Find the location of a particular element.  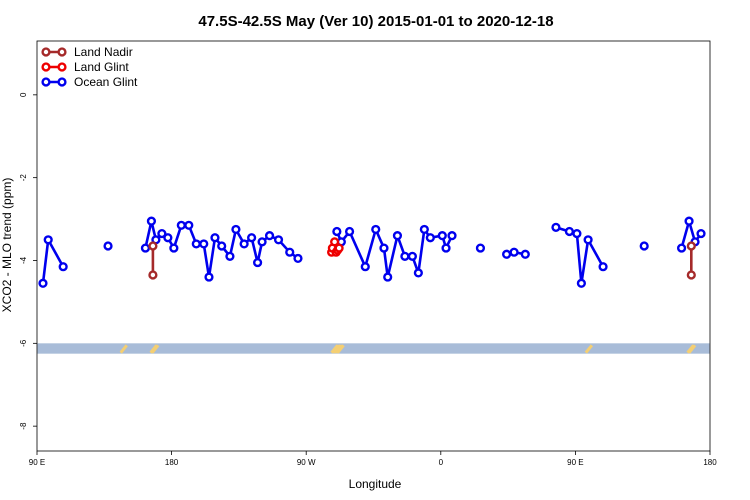

y-tick-label: -6 is located at coordinates (23, 343).